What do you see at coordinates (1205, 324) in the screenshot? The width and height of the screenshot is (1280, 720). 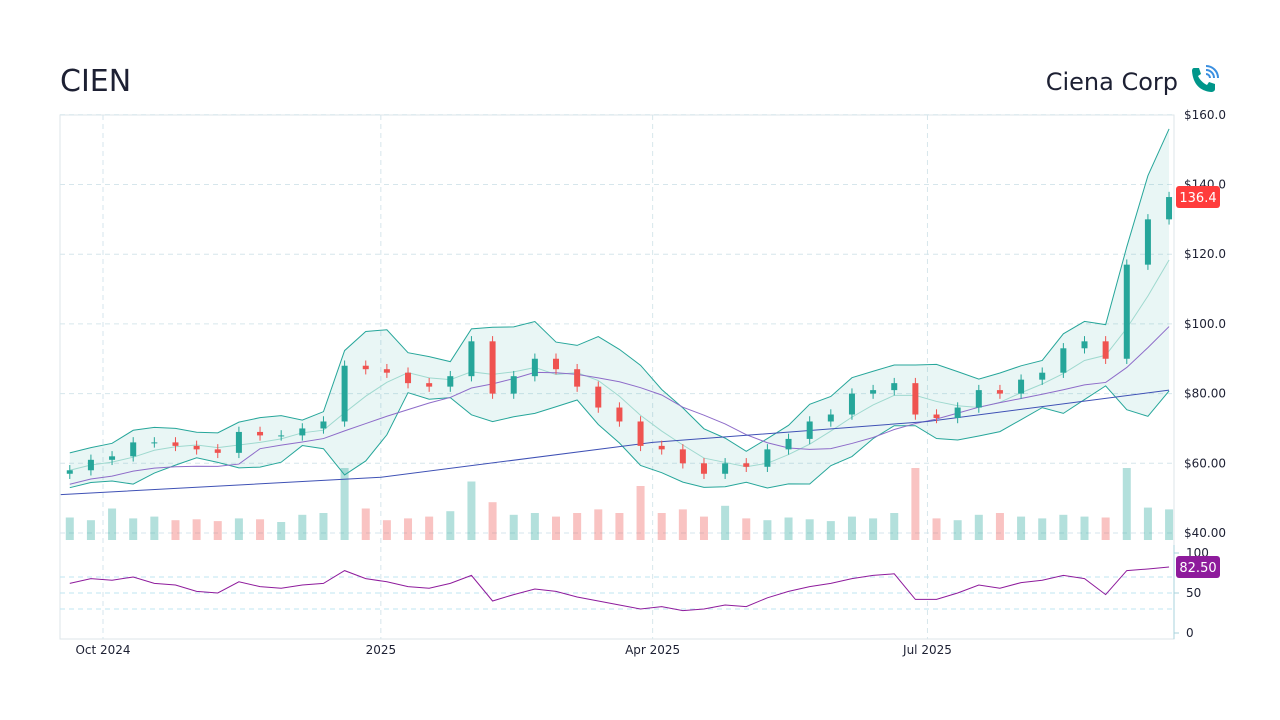 I see `price-tick-label: $100.0` at bounding box center [1205, 324].